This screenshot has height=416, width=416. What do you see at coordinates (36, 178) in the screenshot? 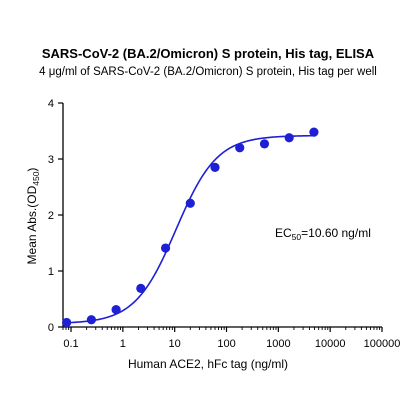
I see `y-axis-label-subscript: 450` at bounding box center [36, 178].